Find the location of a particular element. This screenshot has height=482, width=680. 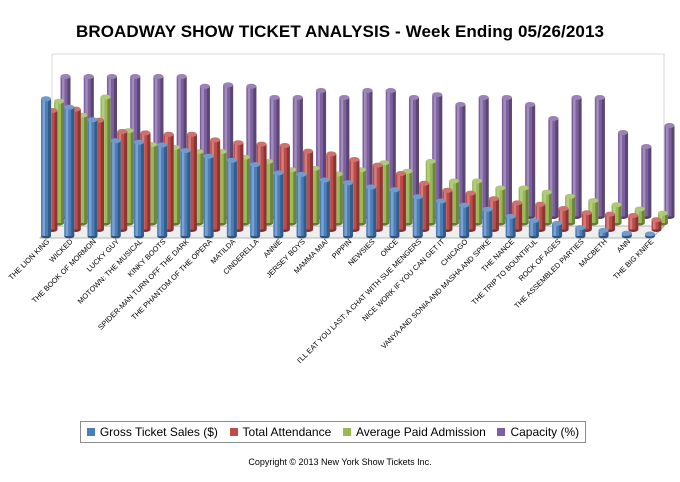

legend-label-attendance: Total Attendance is located at coordinates (287, 432).